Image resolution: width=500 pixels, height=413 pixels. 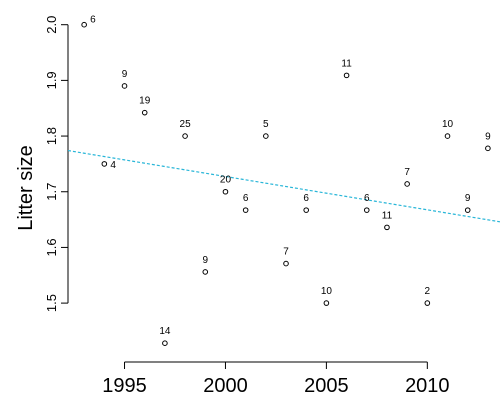 What do you see at coordinates (51, 136) in the screenshot?
I see `y-tick-label: 1.8` at bounding box center [51, 136].